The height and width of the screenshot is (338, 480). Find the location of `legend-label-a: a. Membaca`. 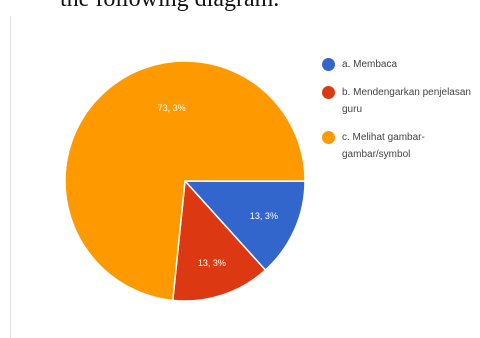

legend-label-a: a. Membaca is located at coordinates (370, 64).